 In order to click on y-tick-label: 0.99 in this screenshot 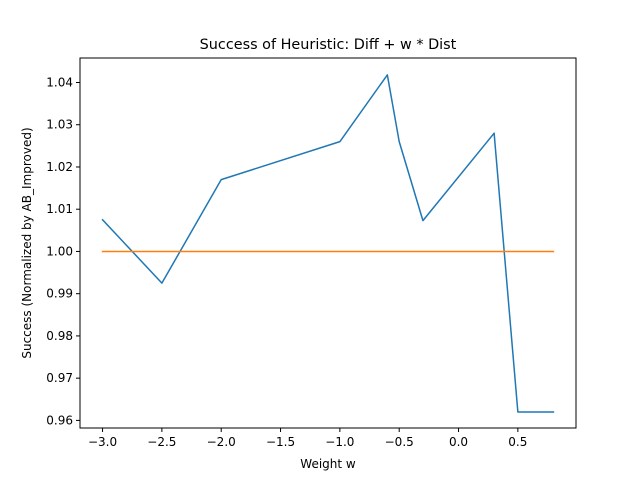, I will do `click(59, 294)`.